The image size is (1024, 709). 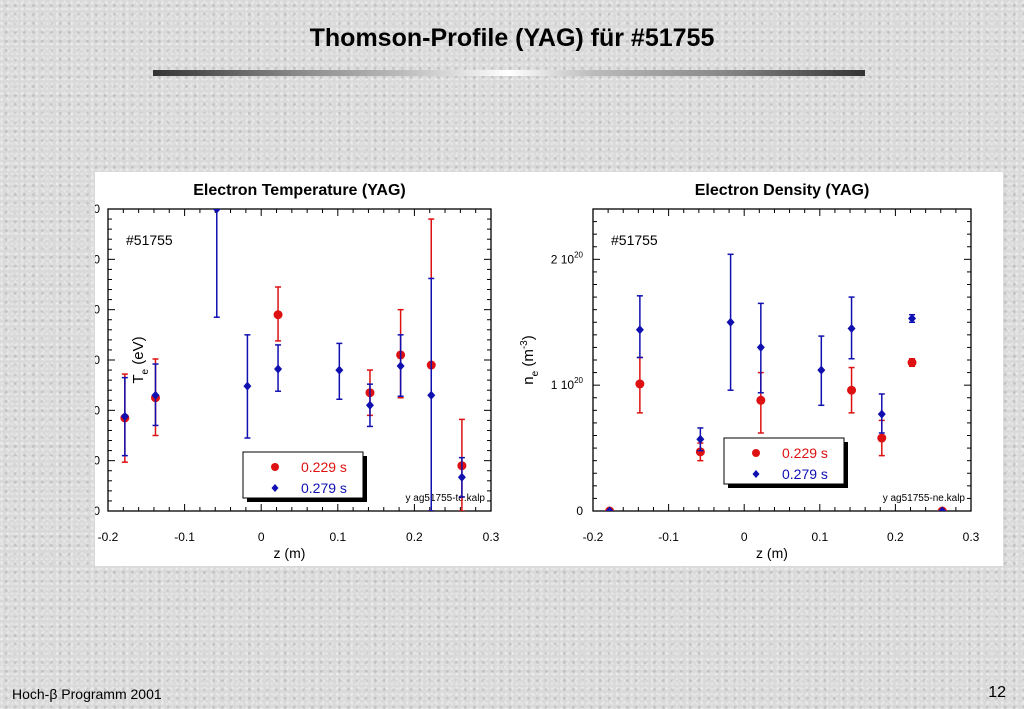 I want to click on source-label: y ag51755-ne.kalp, so click(x=924, y=498).